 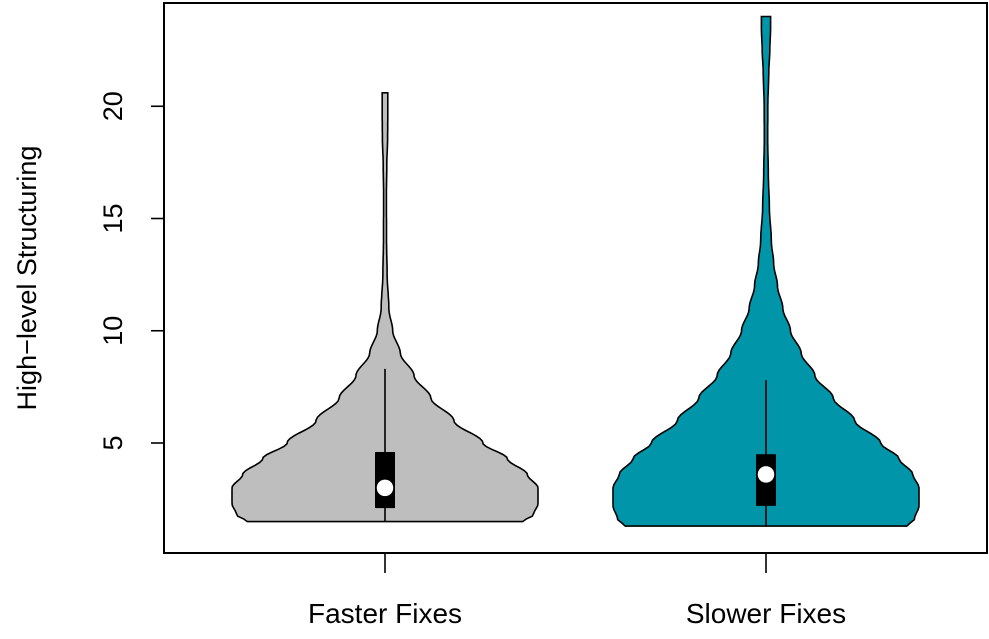 What do you see at coordinates (113, 442) in the screenshot?
I see `y-tick-label: 5` at bounding box center [113, 442].